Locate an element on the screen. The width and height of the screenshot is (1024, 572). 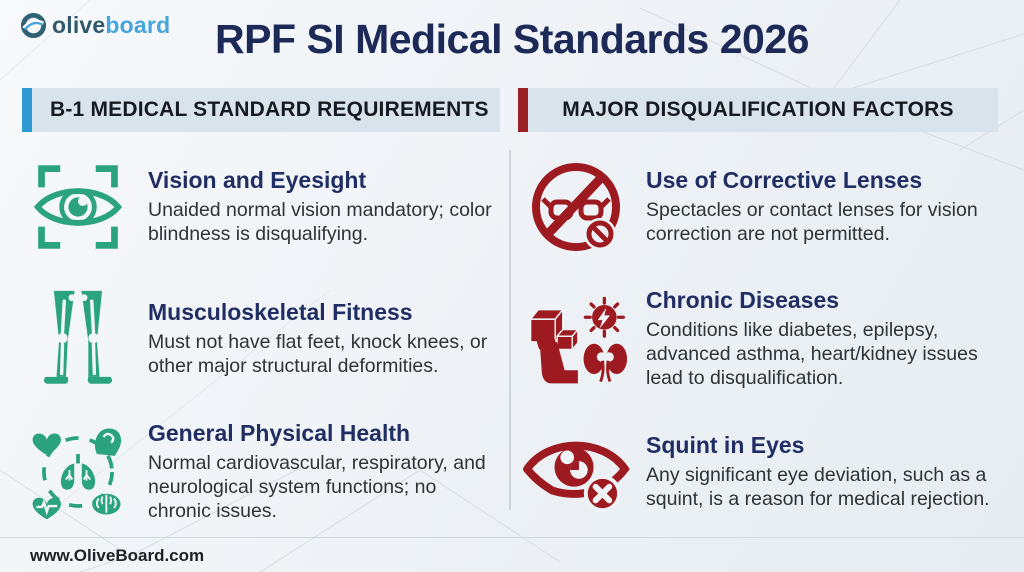
logo-wordmark: oliveboard is located at coordinates (111, 25).